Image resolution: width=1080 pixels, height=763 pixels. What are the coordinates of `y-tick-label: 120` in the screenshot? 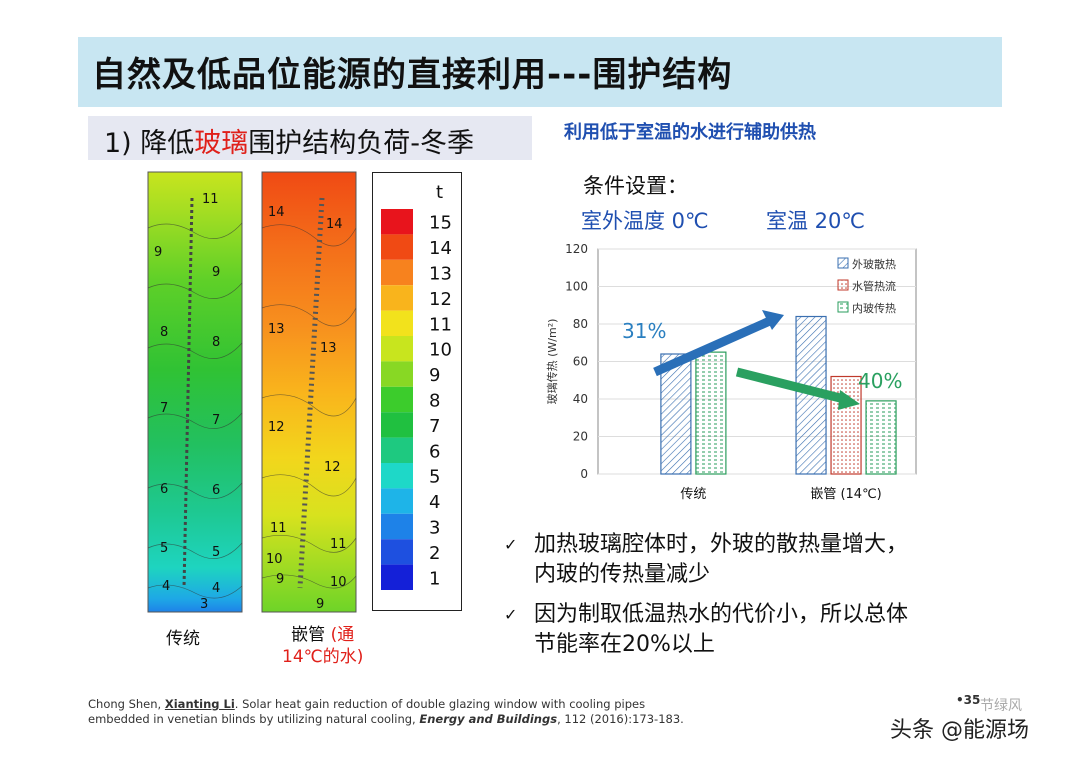 It's located at (576, 249).